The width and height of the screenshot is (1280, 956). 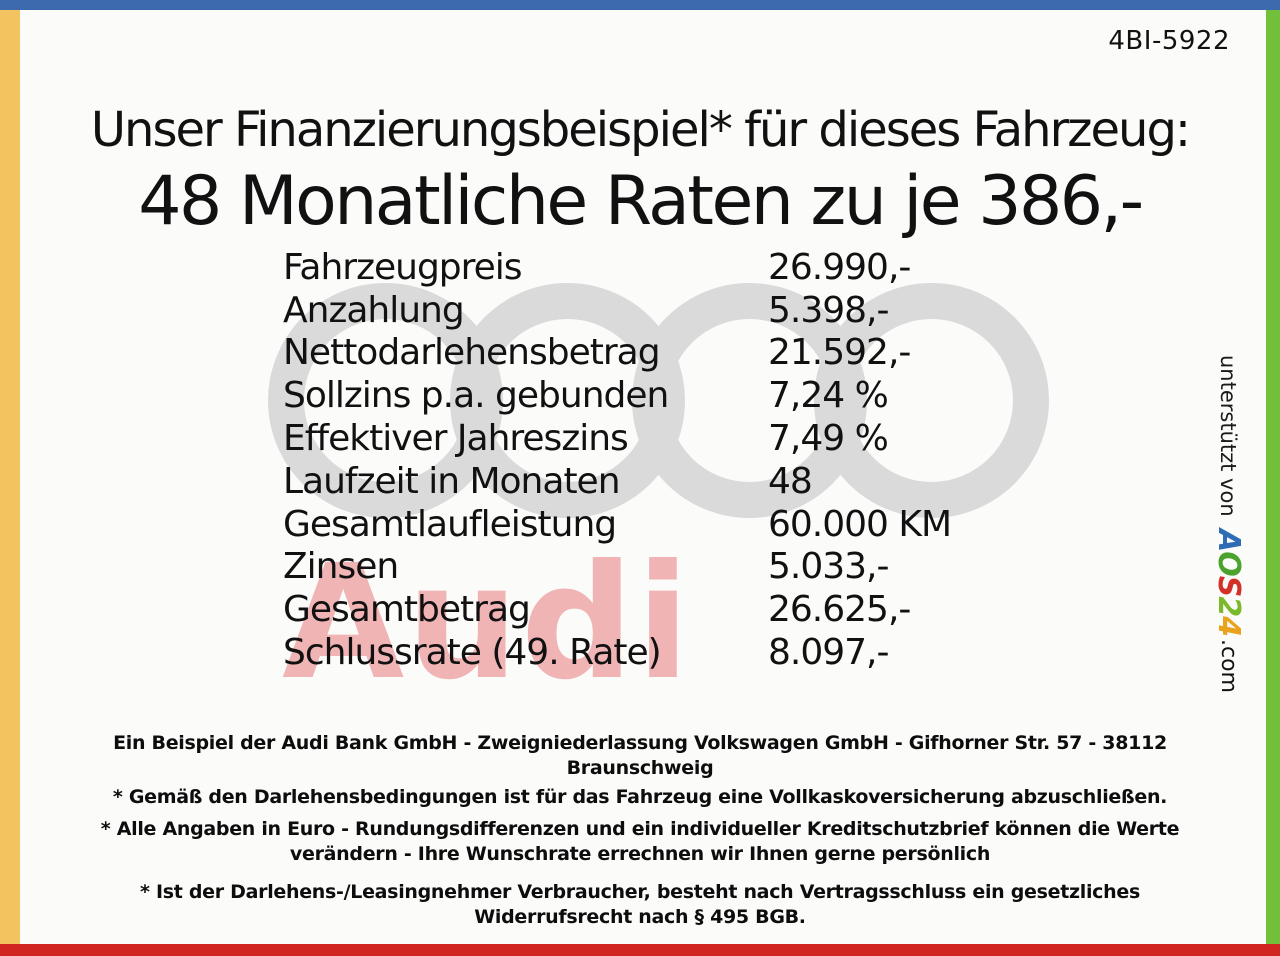 What do you see at coordinates (1228, 606) in the screenshot?
I see `aos24-digit-2: 2` at bounding box center [1228, 606].